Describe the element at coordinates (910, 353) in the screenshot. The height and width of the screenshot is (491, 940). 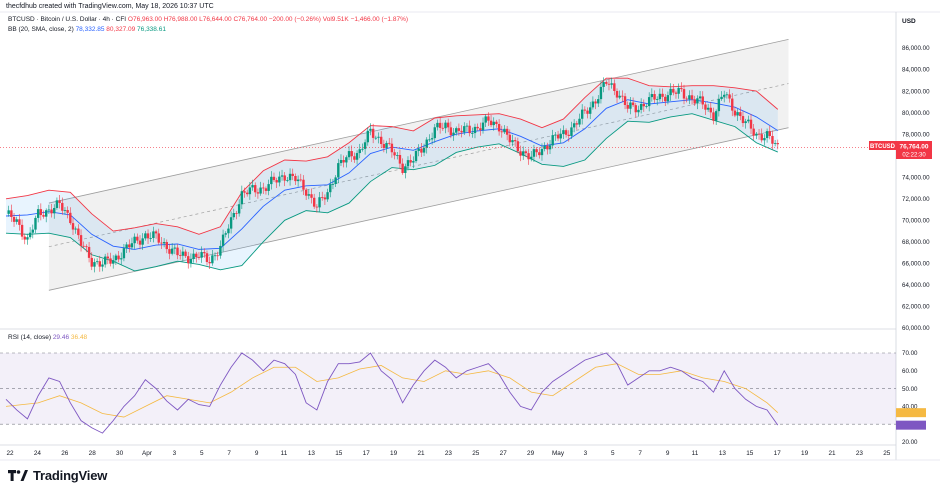
I see `rsi-axis-label: 70.00` at that location.